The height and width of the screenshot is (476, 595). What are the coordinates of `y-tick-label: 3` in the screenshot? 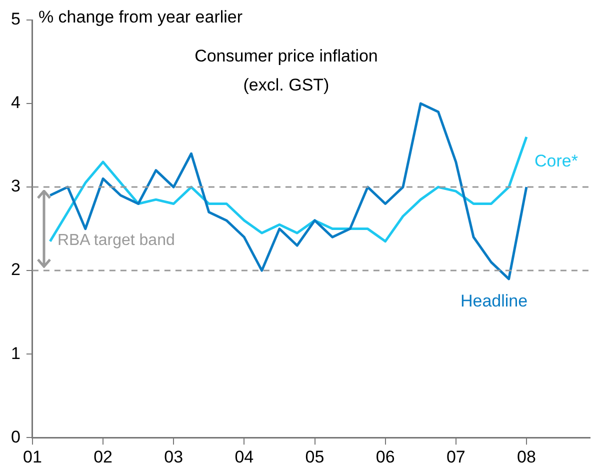 It's located at (15, 186).